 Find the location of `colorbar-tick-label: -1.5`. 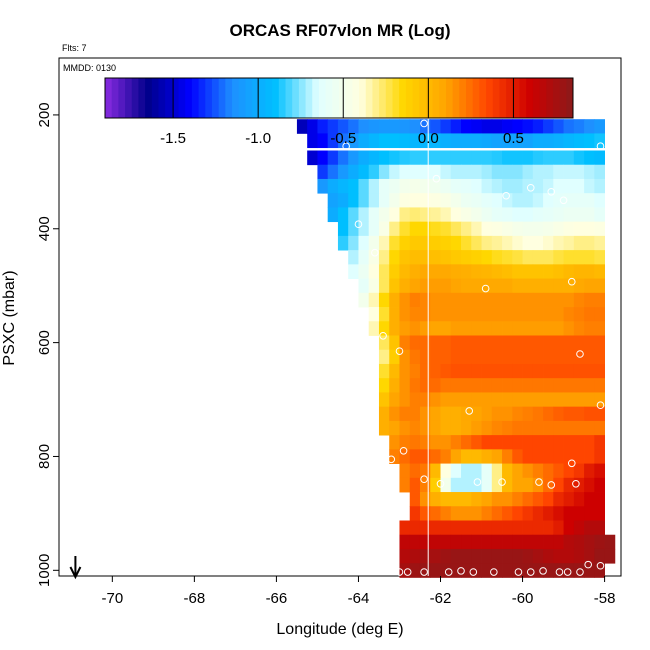

colorbar-tick-label: -1.5 is located at coordinates (173, 138).